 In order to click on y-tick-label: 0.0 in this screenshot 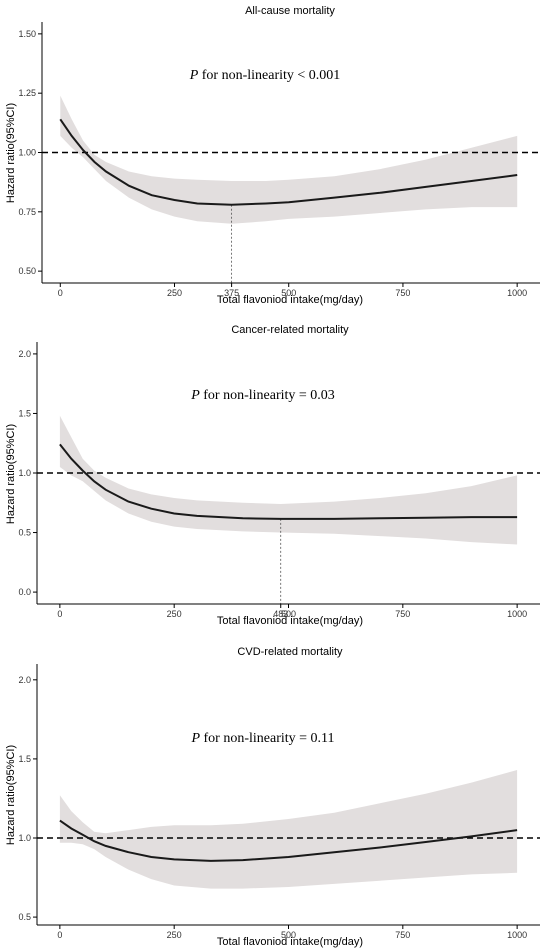, I will do `click(24, 592)`.